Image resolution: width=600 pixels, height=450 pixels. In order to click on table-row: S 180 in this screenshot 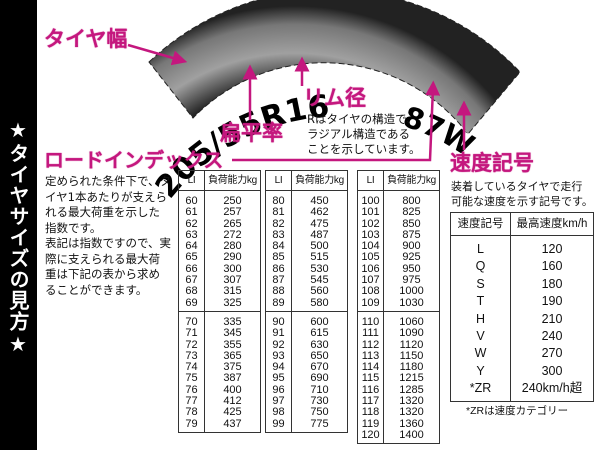, I will do `click(522, 284)`.